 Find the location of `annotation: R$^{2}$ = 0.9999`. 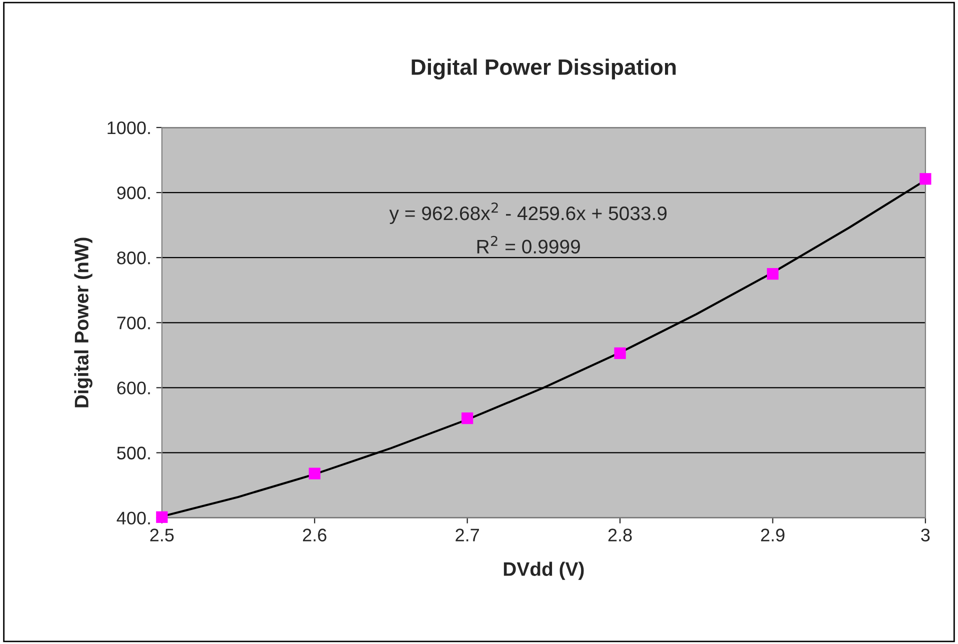

annotation: R$^{2}$ = 0.9999 is located at coordinates (528, 245).